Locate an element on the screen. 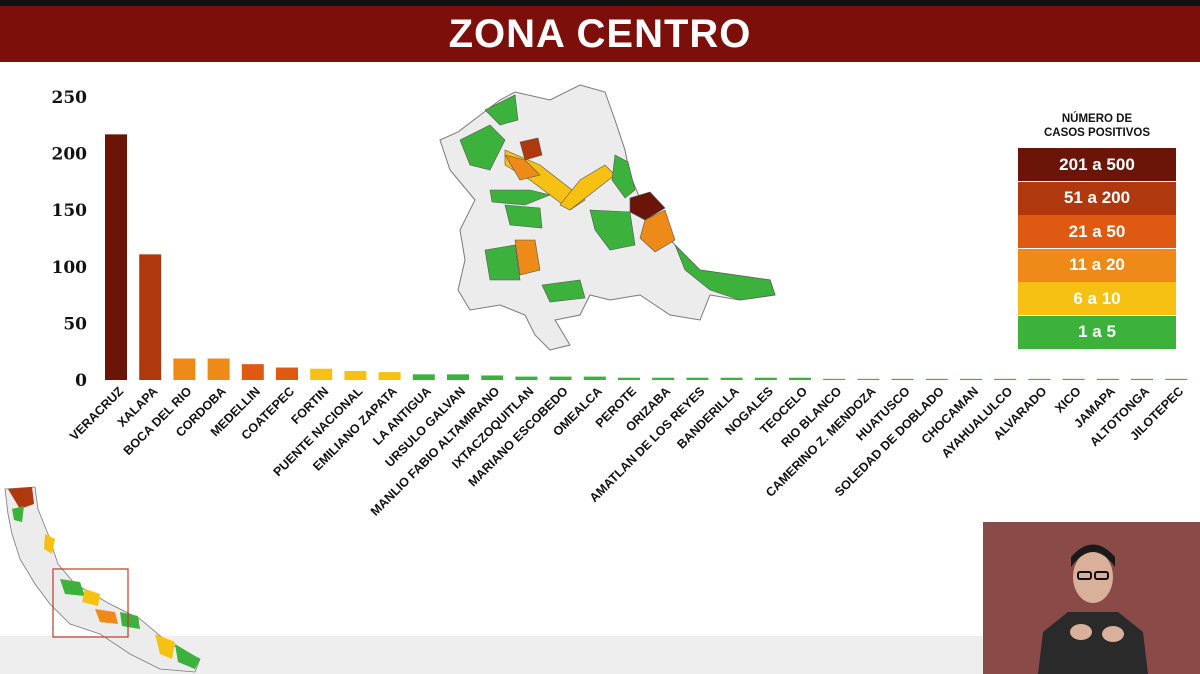 The width and height of the screenshot is (1200, 674). legend-item: 201 a 500 is located at coordinates (1097, 164).